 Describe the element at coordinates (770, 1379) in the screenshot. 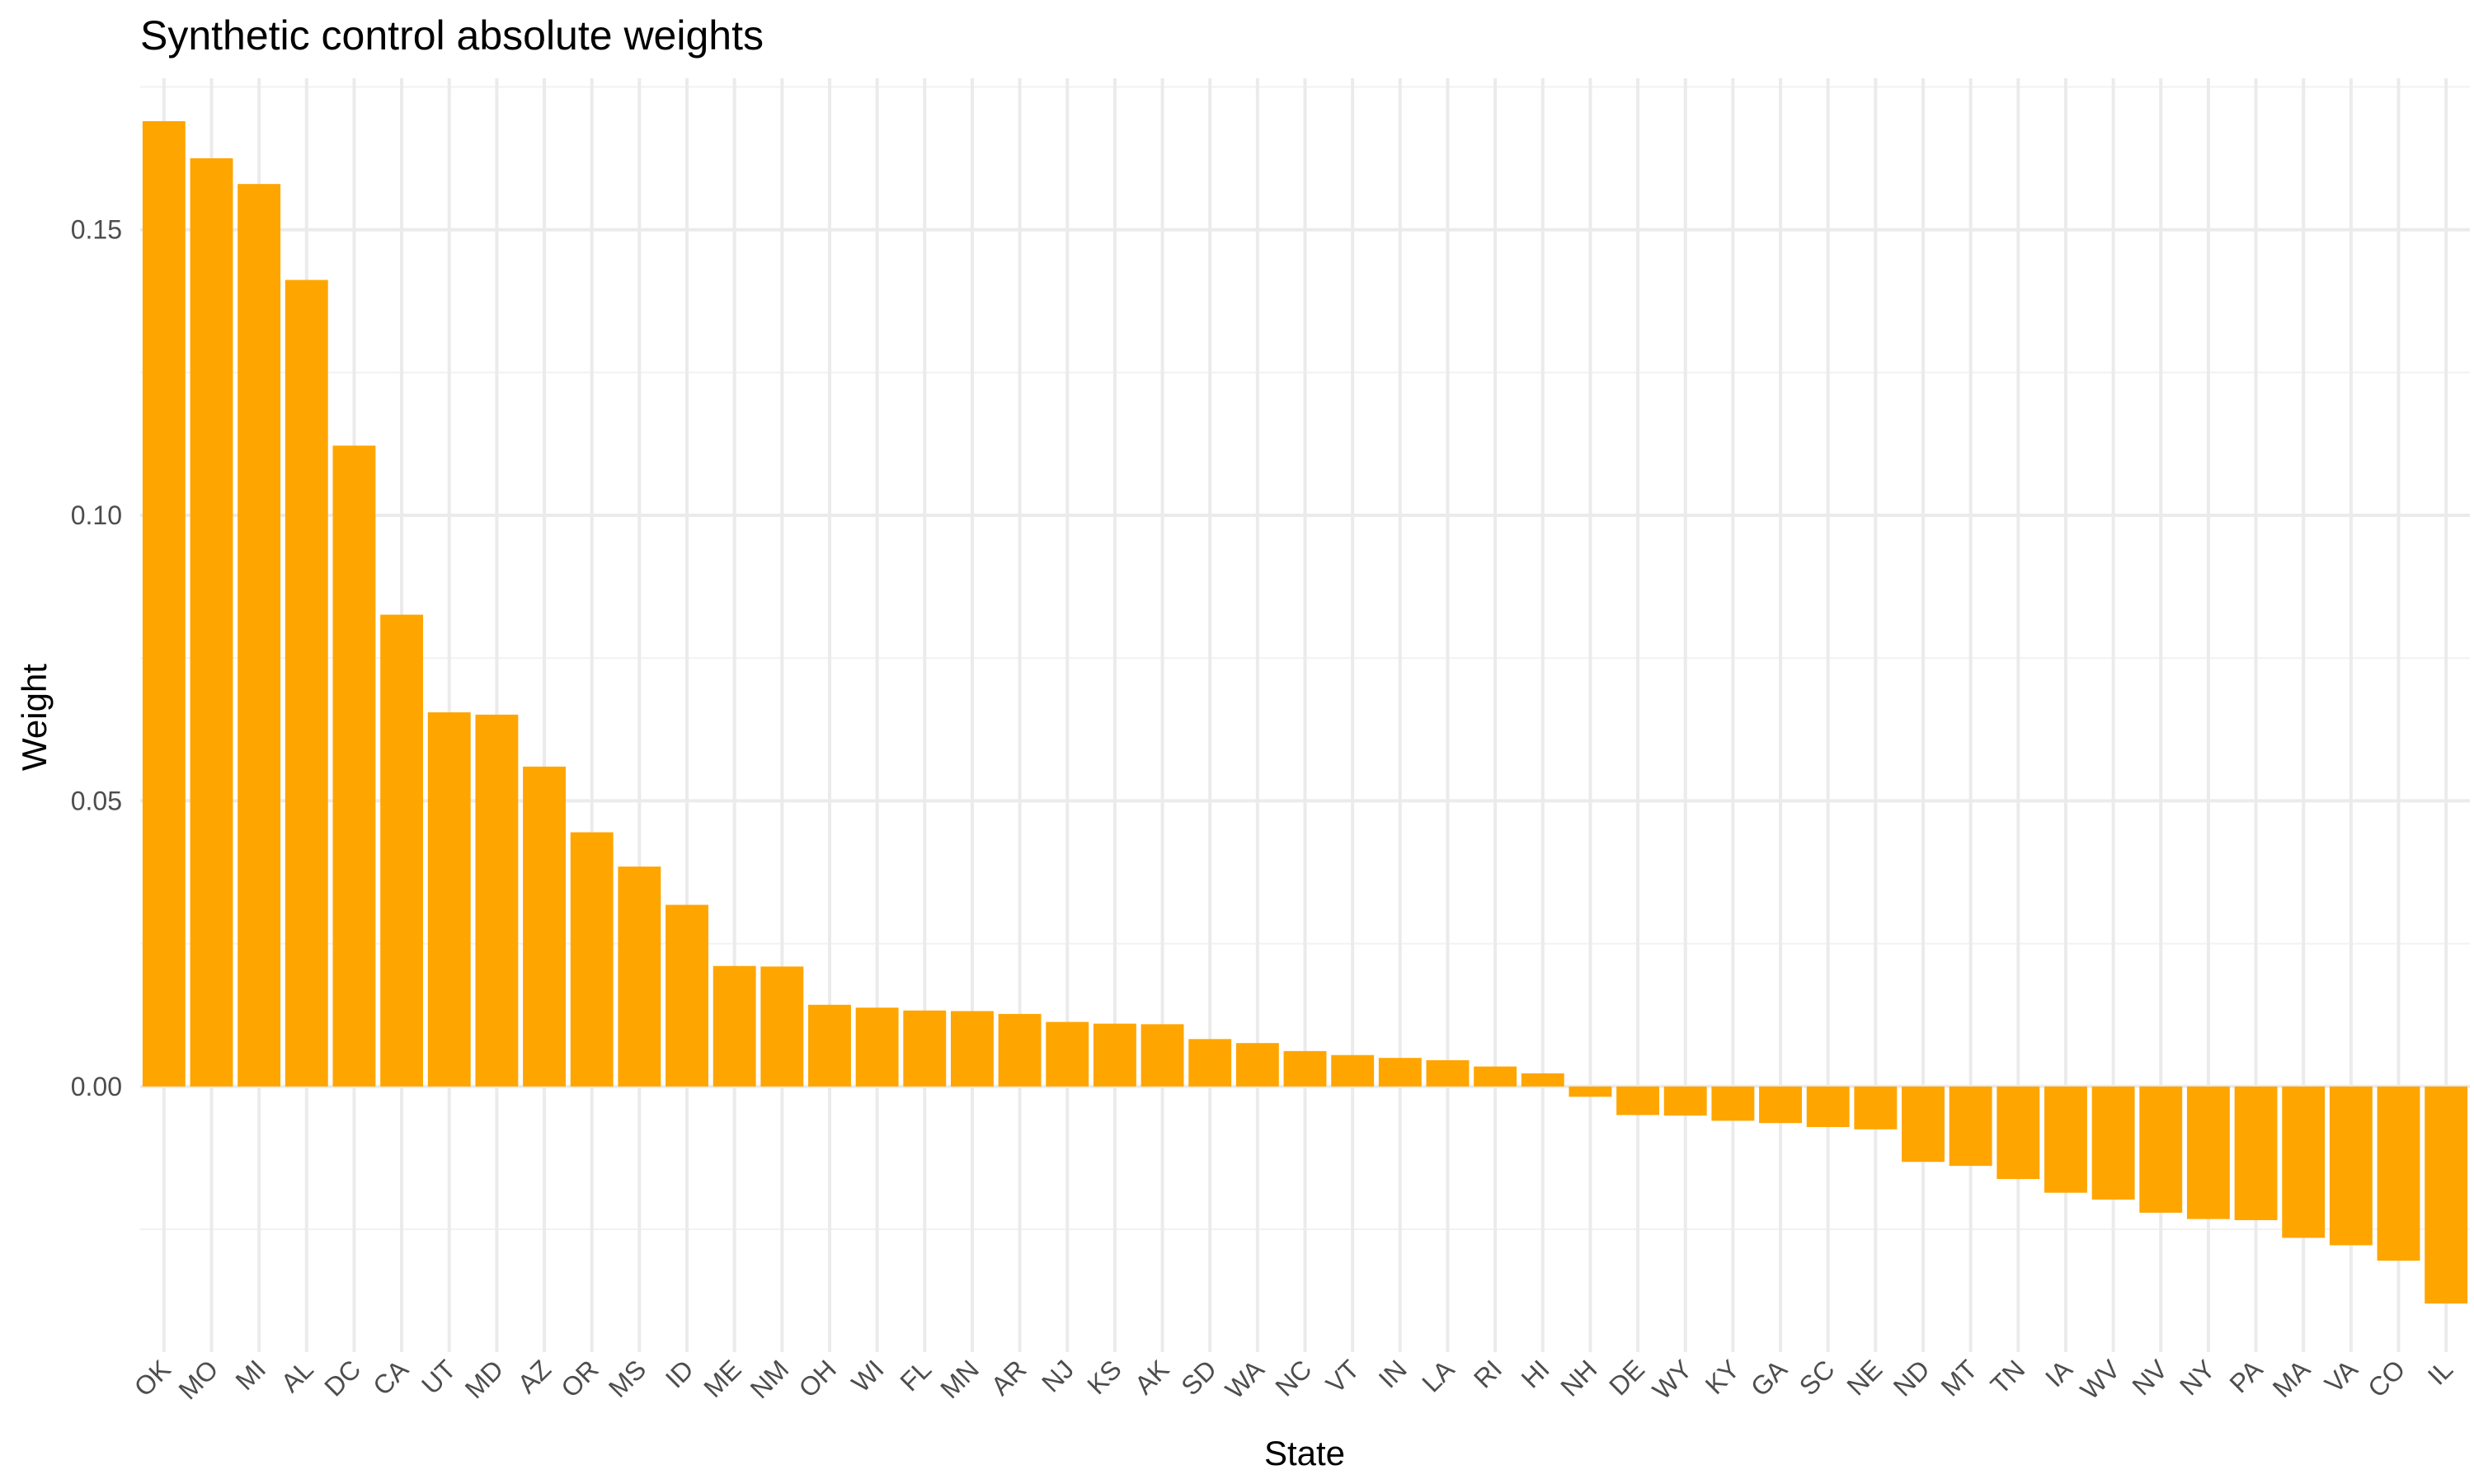

I see `x-tick-label-nm: NM` at that location.